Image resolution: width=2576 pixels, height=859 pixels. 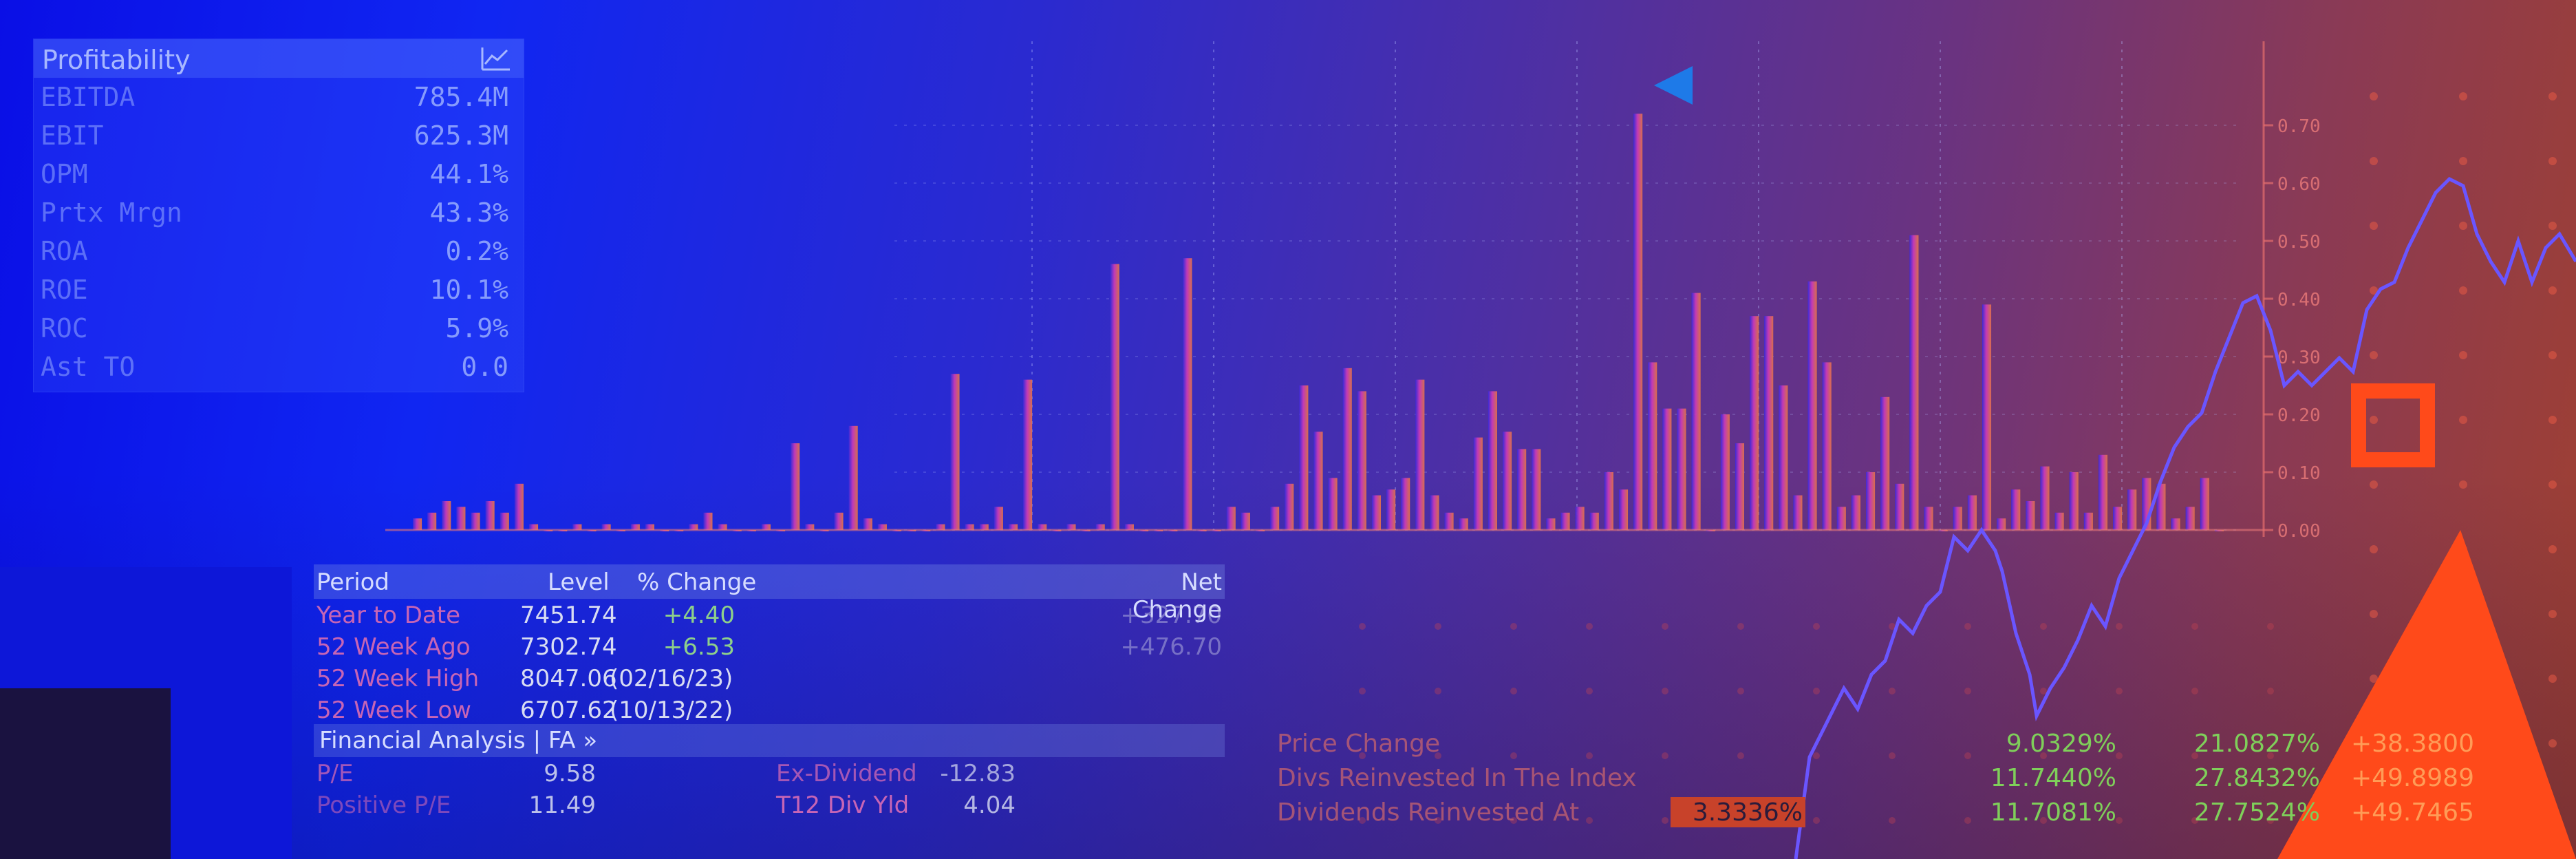 I want to click on profitability-label: Prtx Mrgn, so click(x=111, y=213).